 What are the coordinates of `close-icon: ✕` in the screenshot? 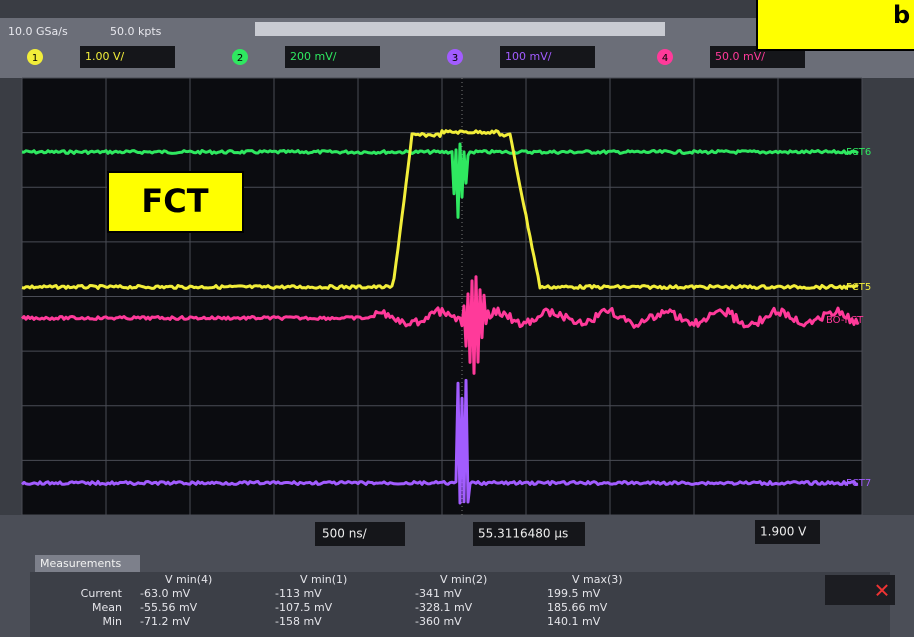 It's located at (882, 591).